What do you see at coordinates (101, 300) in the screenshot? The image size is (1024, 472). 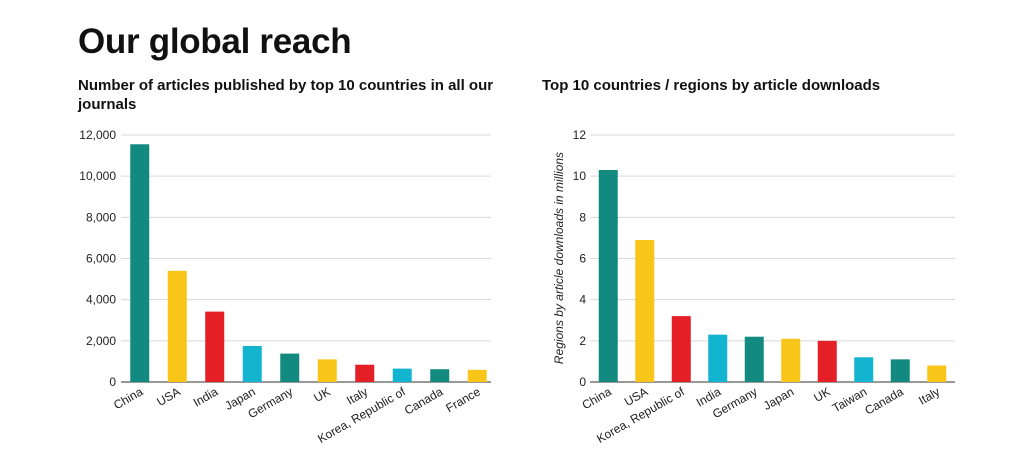 I see `y-tick-label: 4,000` at bounding box center [101, 300].